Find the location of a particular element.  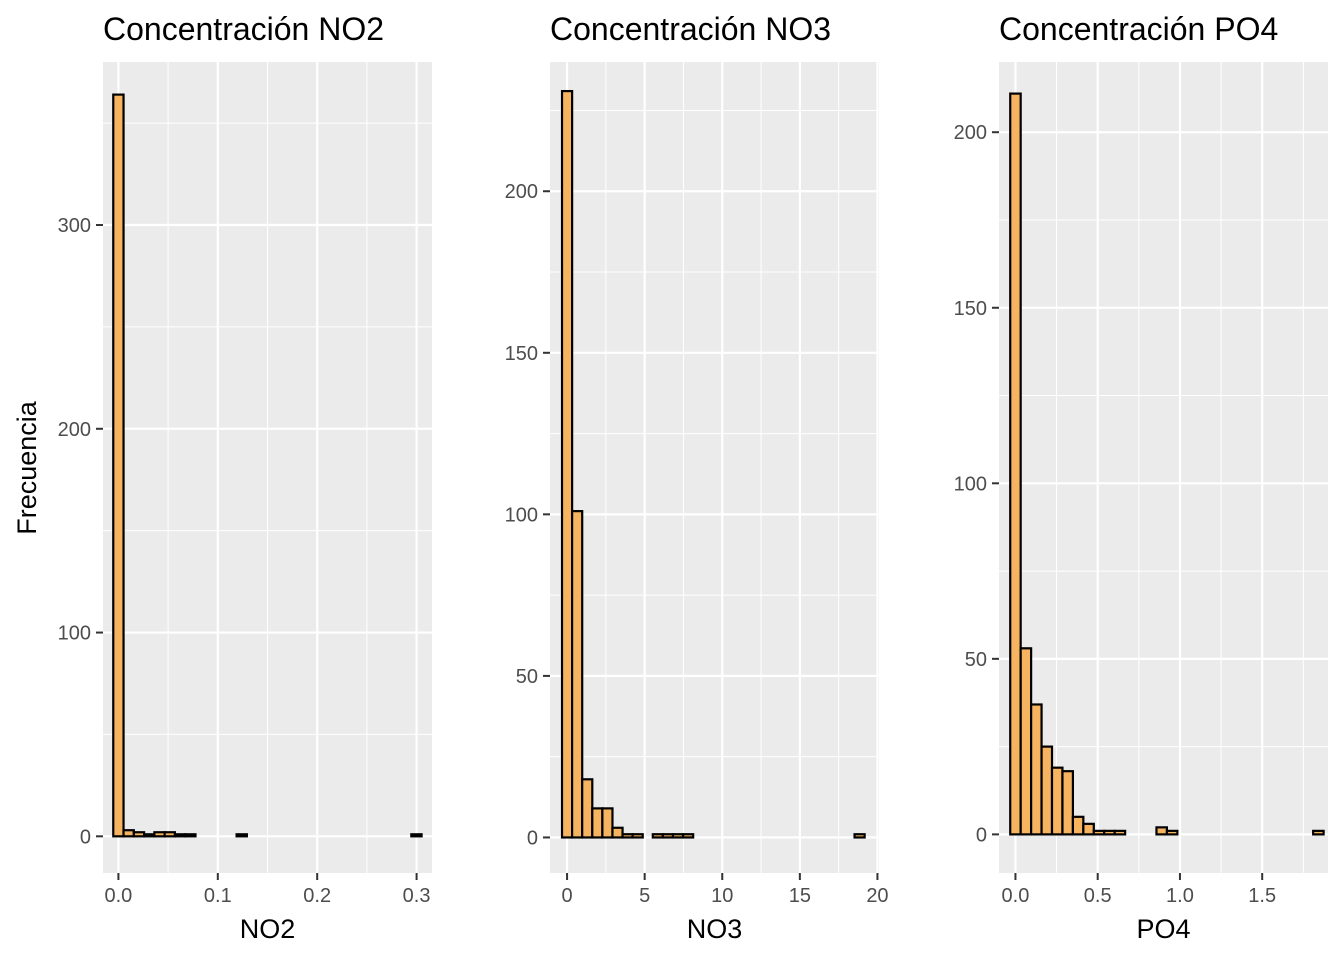

x-axis-title: NO3 is located at coordinates (715, 929).